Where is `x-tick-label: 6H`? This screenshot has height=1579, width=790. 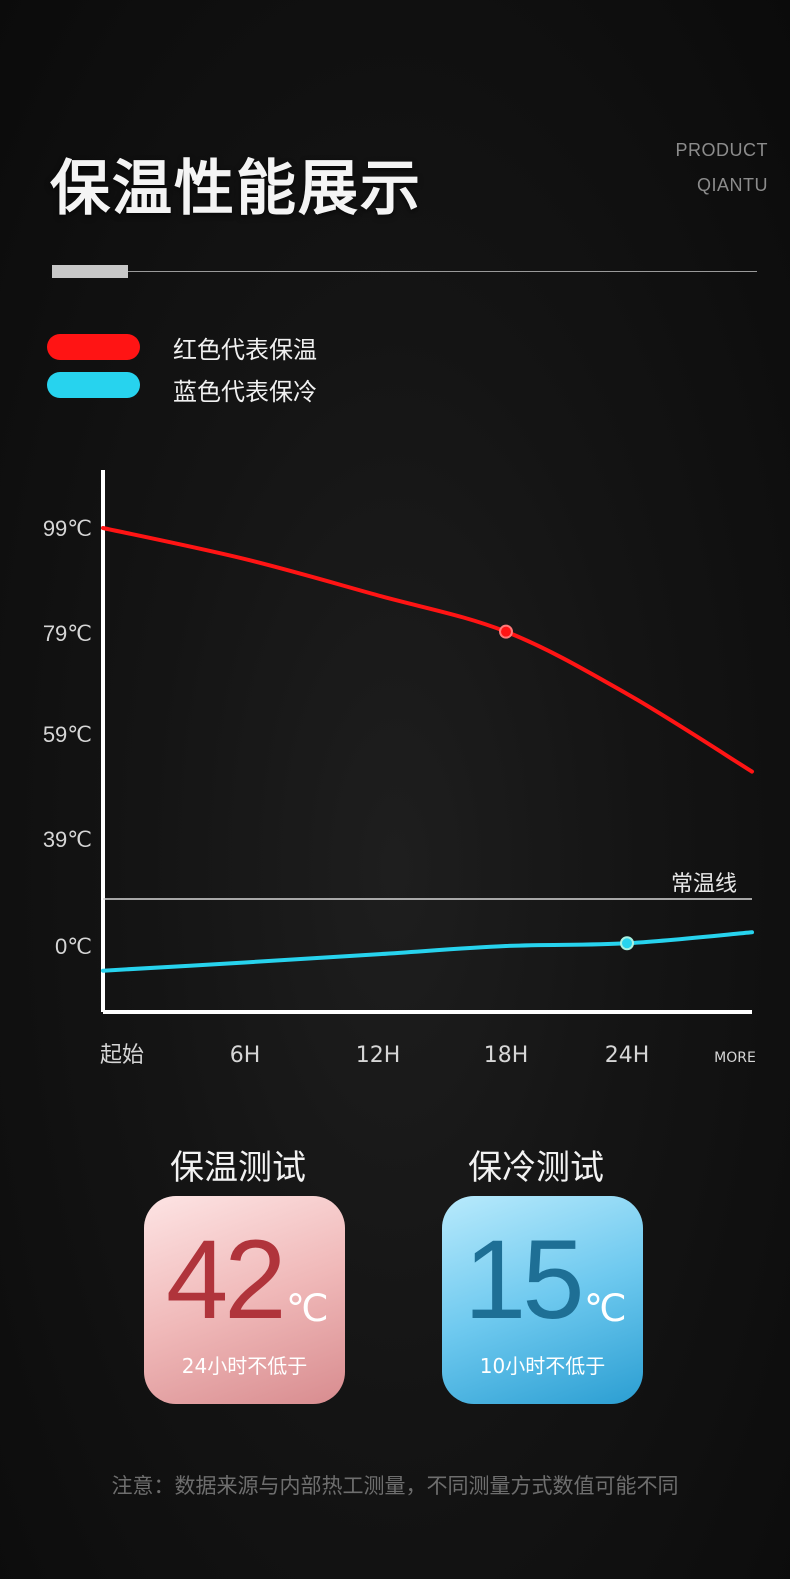
x-tick-label: 6H is located at coordinates (245, 1055).